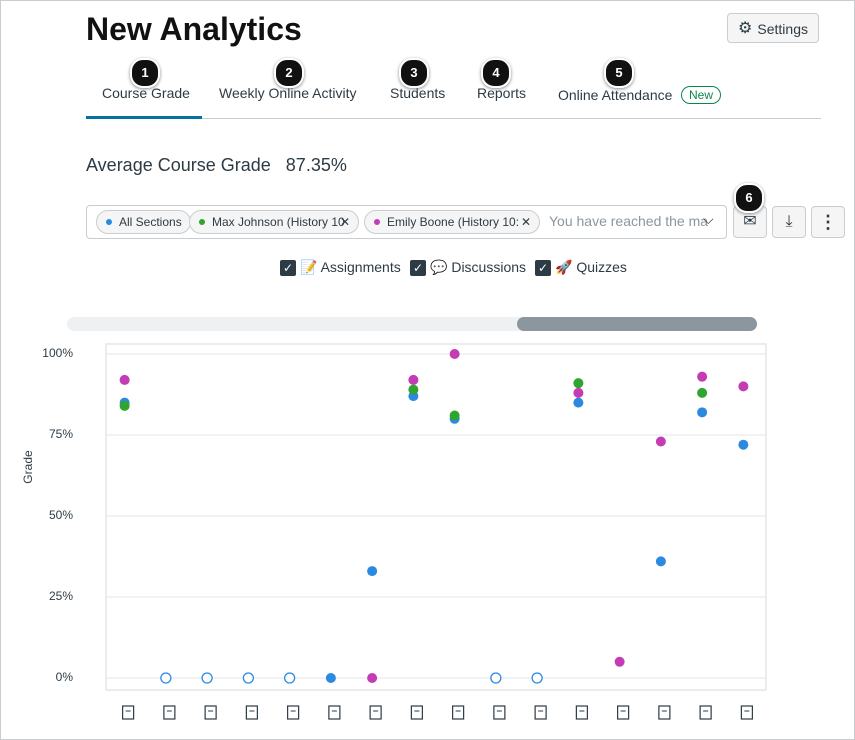  Describe the element at coordinates (150, 222) in the screenshot. I see `chip-label: All Sections` at that location.